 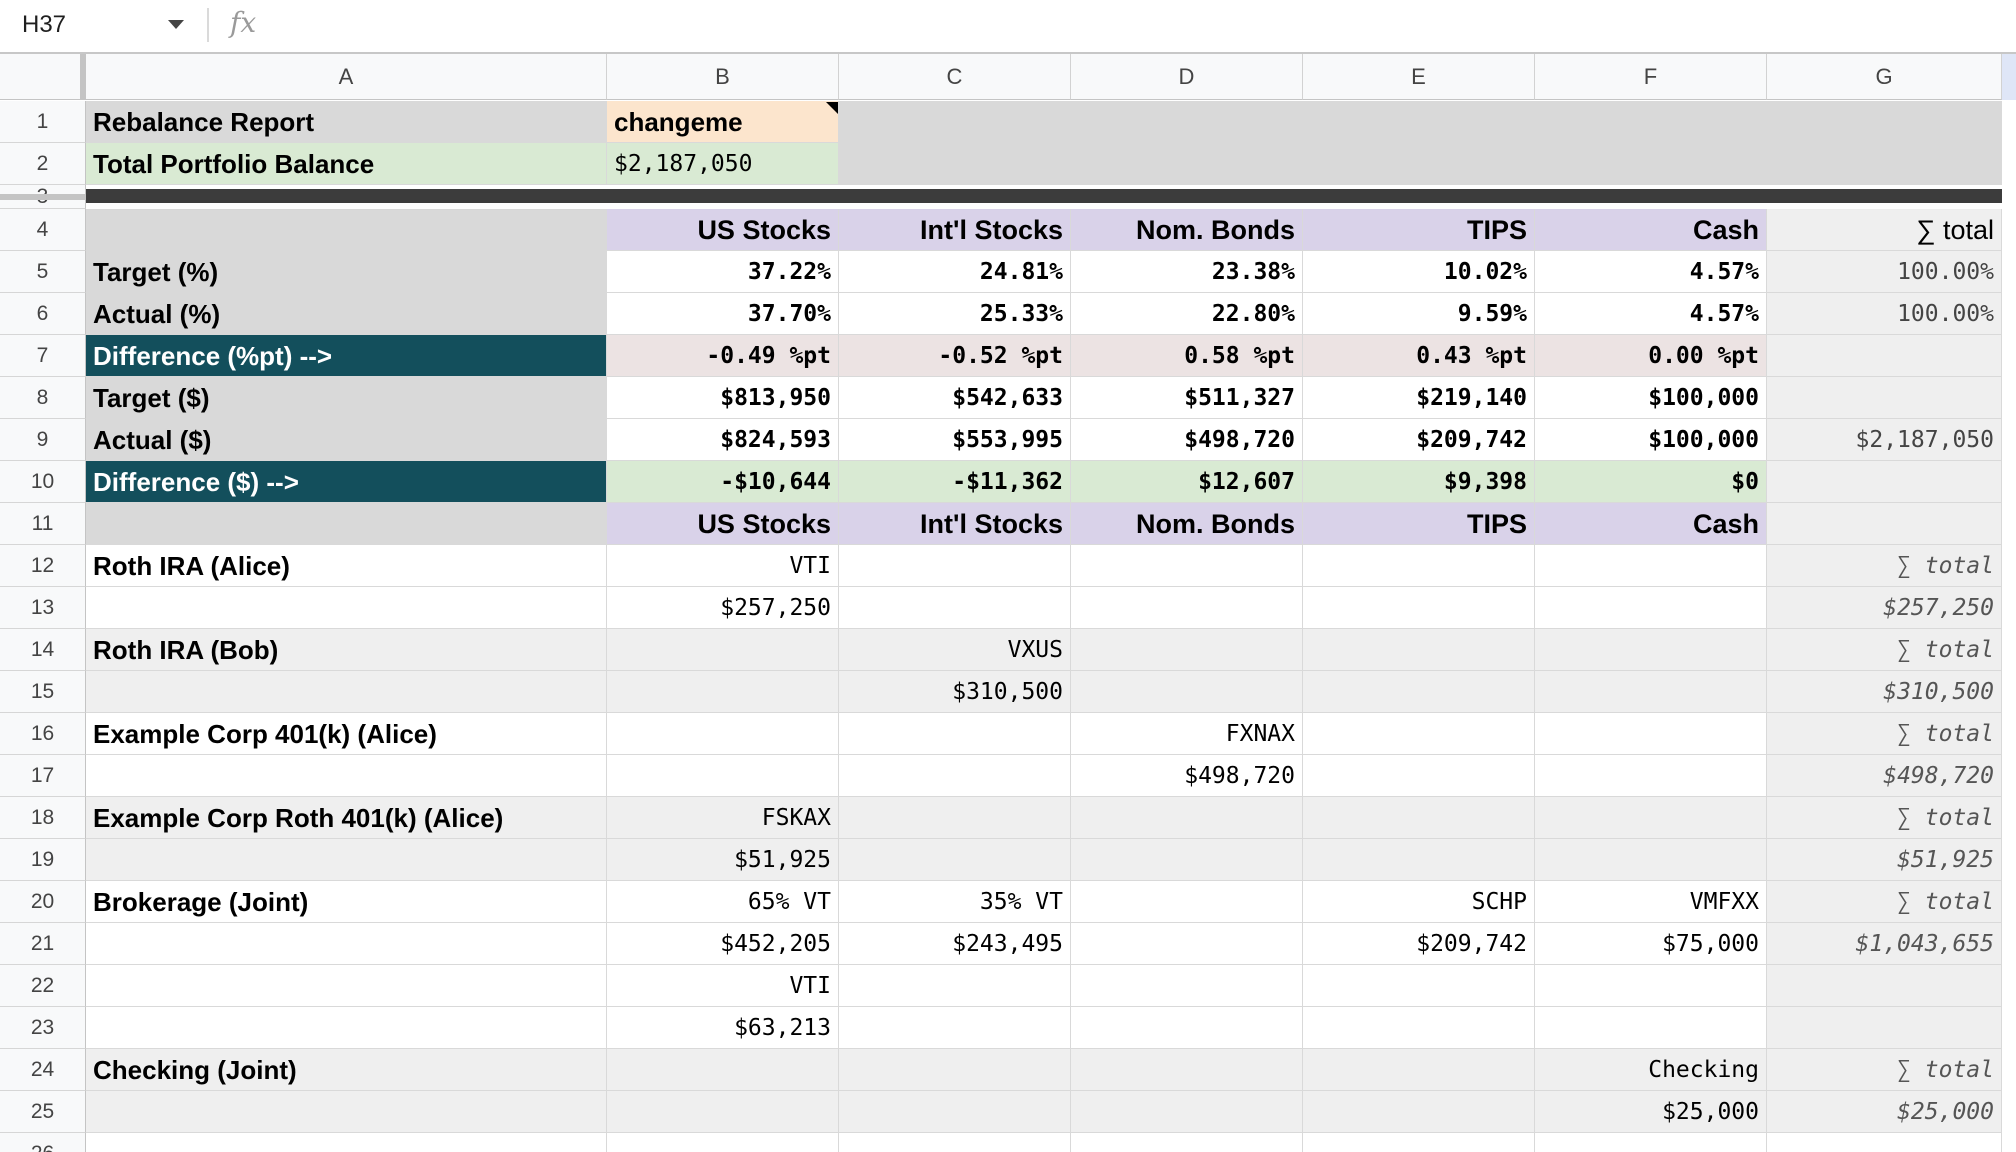 What do you see at coordinates (1187, 230) in the screenshot?
I see `cell-d4: Nom. Bonds` at bounding box center [1187, 230].